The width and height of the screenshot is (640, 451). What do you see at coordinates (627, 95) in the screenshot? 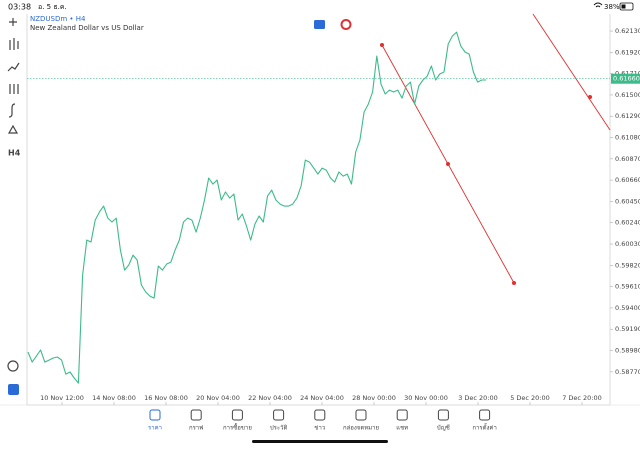
I see `y-tick-label: 0.61500` at bounding box center [627, 95].